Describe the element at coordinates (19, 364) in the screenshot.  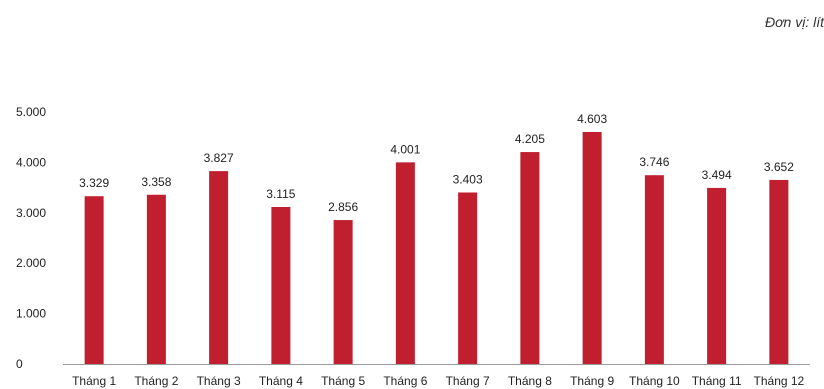
I see `y-tick-label: 0` at that location.